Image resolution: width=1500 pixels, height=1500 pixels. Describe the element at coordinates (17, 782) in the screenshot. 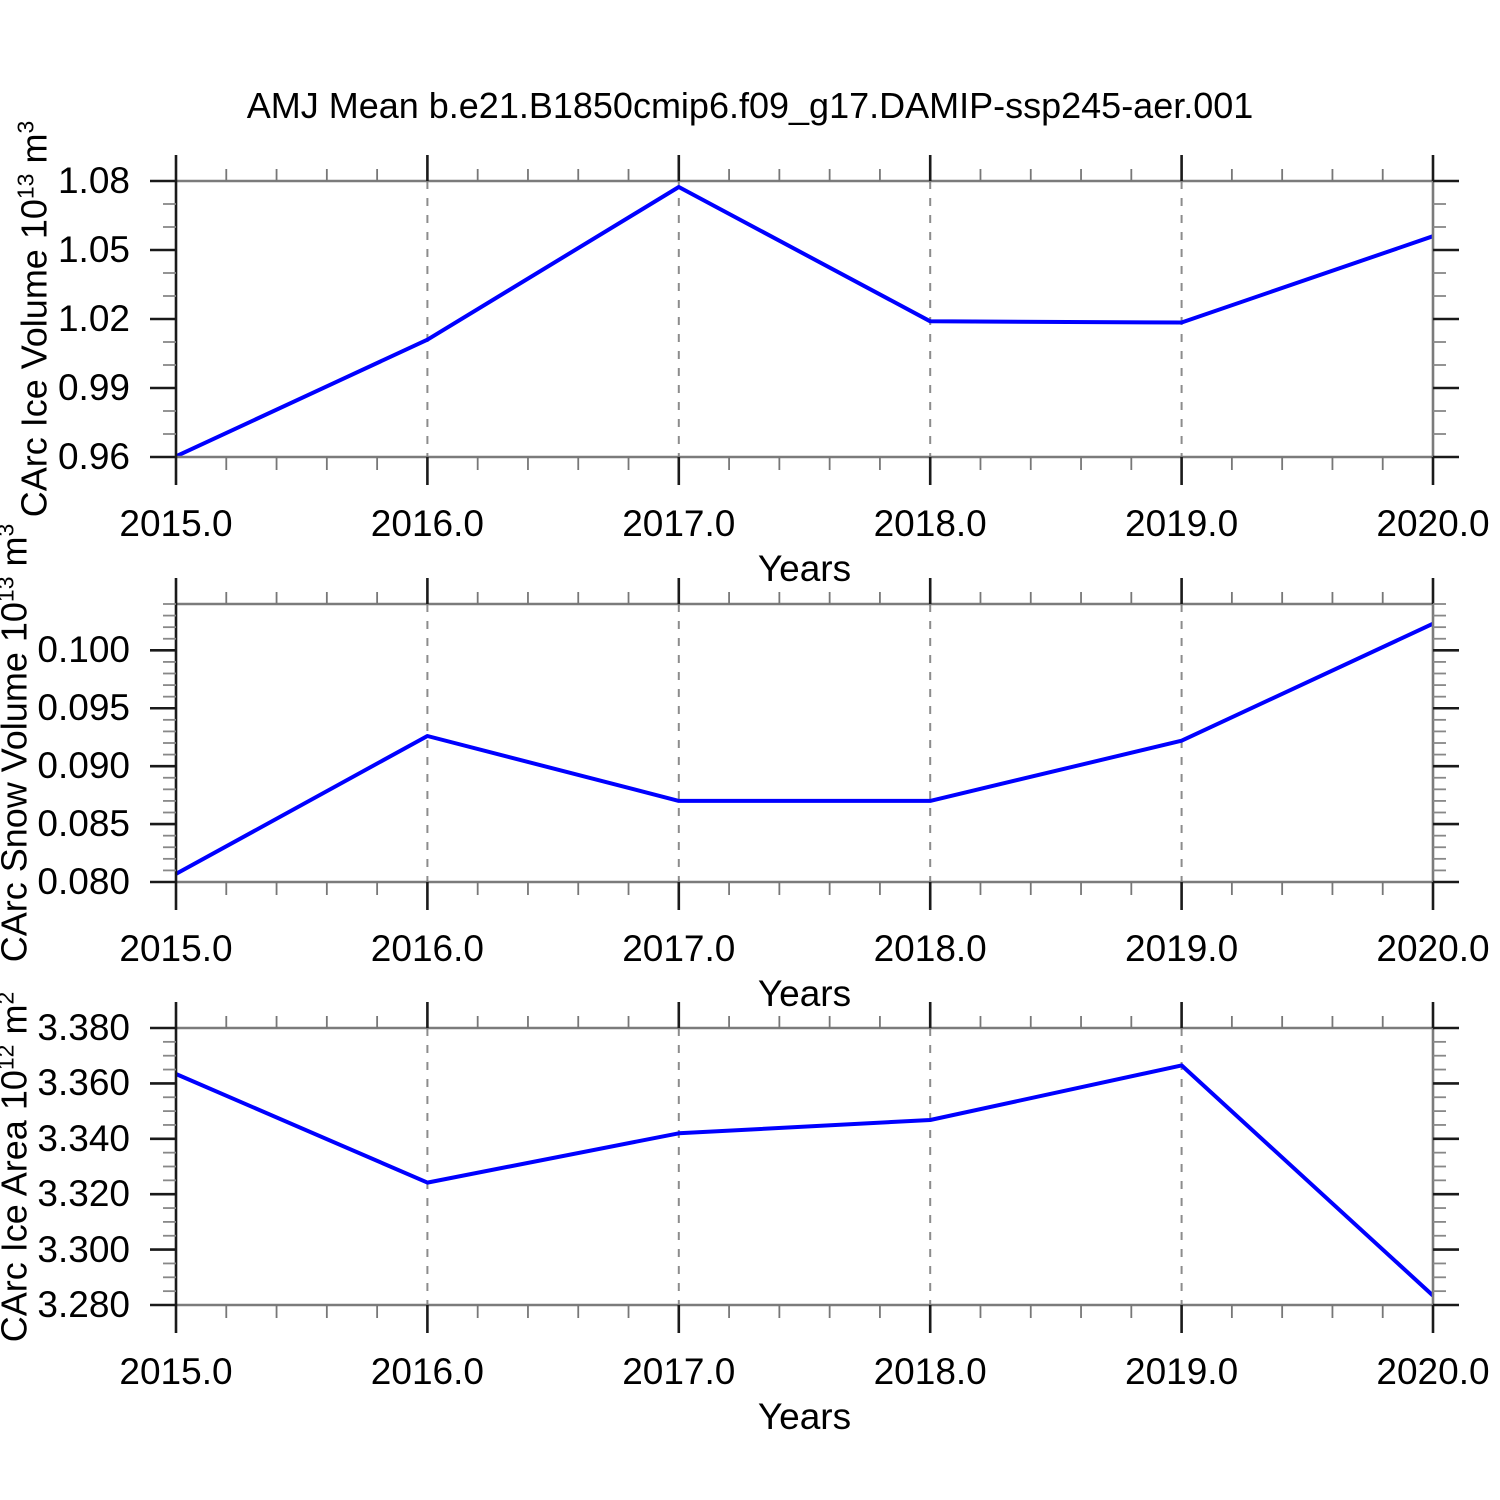

I see `y-axis-title-text: CArc Snow Volume 10` at that location.